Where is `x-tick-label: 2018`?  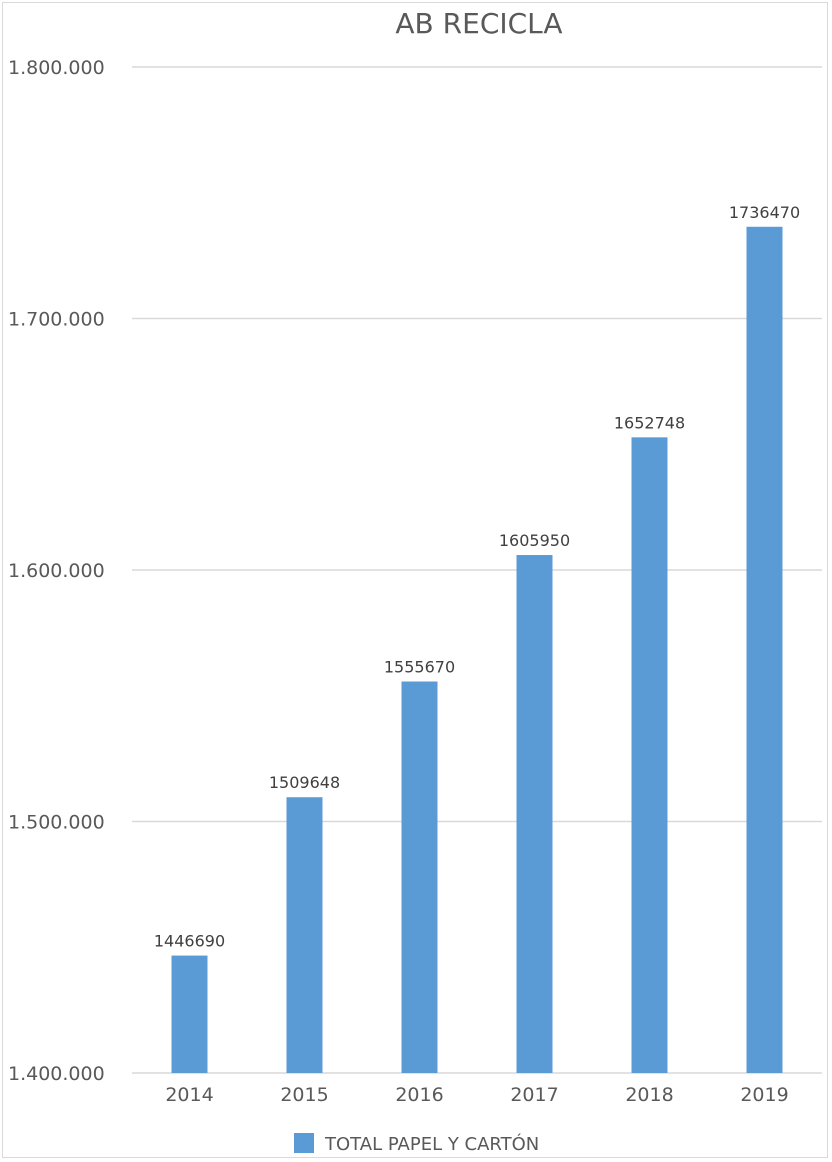 x-tick-label: 2018 is located at coordinates (649, 1095).